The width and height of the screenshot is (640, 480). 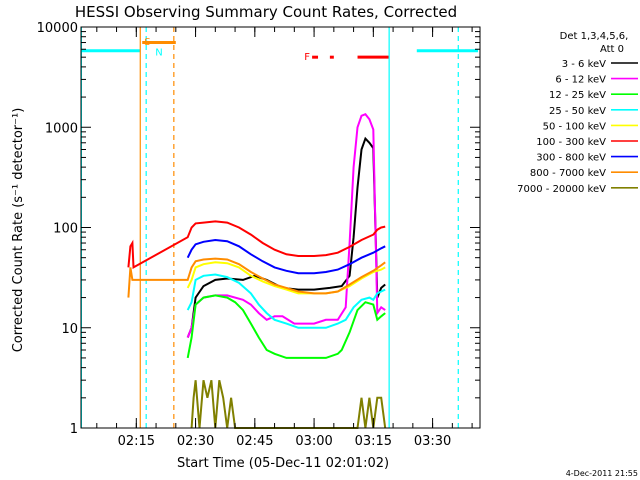 I want to click on legend-header: Det 1,3,4,5,6,, so click(x=594, y=36).